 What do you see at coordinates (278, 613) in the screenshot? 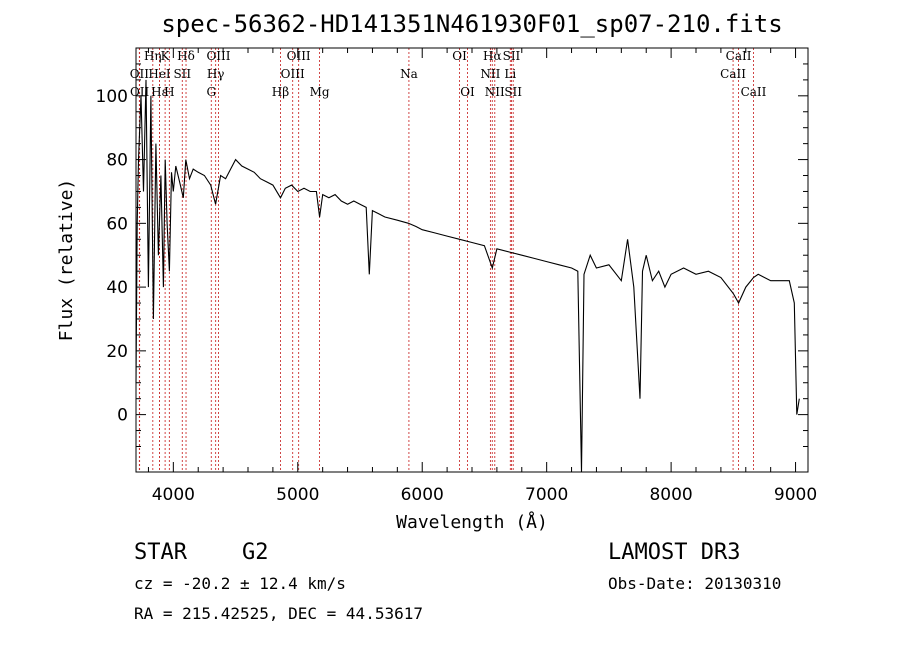
I see `coordinates: RA = 215.42525, DEC = 44.53617` at bounding box center [278, 613].